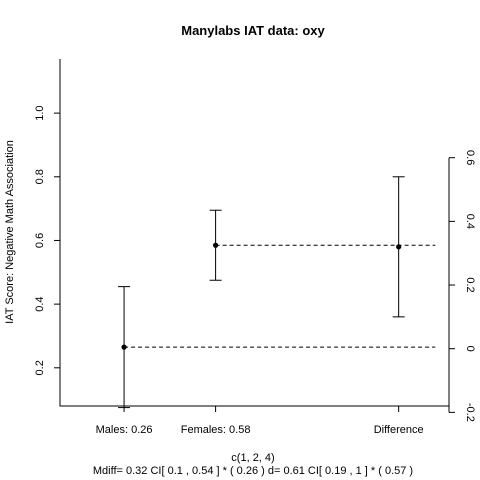 The image size is (480, 480). What do you see at coordinates (470, 221) in the screenshot?
I see `right-axis-tick-label: 0.4` at bounding box center [470, 221].